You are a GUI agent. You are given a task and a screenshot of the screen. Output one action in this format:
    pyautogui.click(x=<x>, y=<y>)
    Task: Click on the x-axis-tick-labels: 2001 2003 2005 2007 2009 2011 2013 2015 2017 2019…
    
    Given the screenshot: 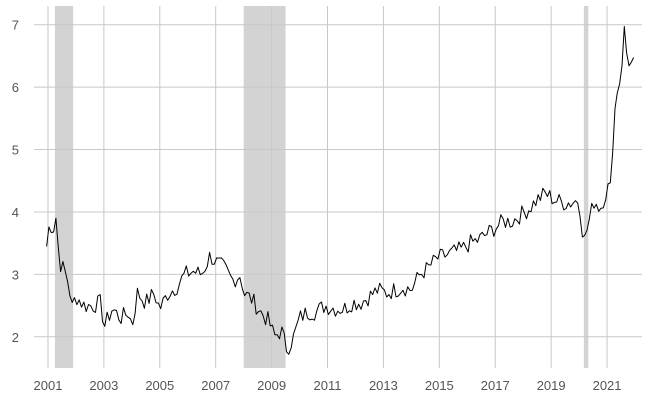 What is the action you would take?
    pyautogui.click(x=328, y=385)
    